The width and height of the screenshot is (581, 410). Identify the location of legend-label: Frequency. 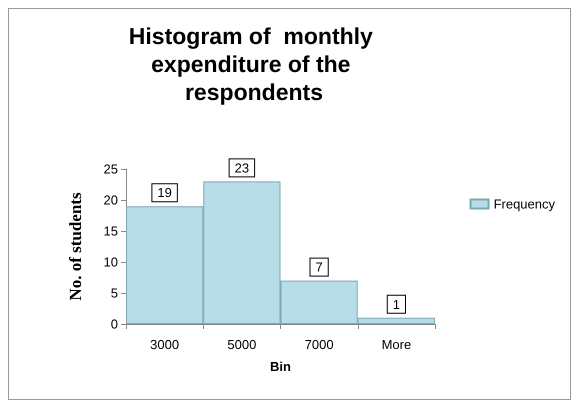
(525, 204).